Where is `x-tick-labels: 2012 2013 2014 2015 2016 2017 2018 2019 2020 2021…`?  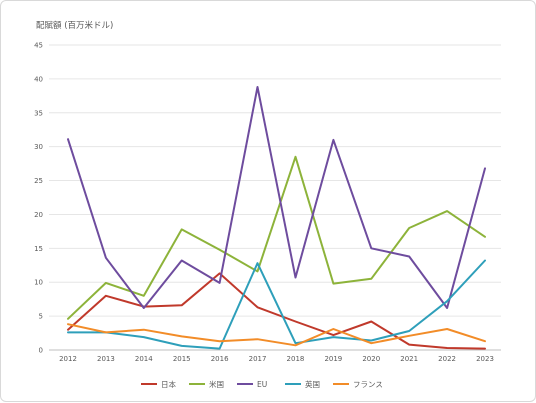
x-tick-labels: 2012 2013 2014 2015 2016 2017 2018 2019 2020 2021… is located at coordinates (276, 359).